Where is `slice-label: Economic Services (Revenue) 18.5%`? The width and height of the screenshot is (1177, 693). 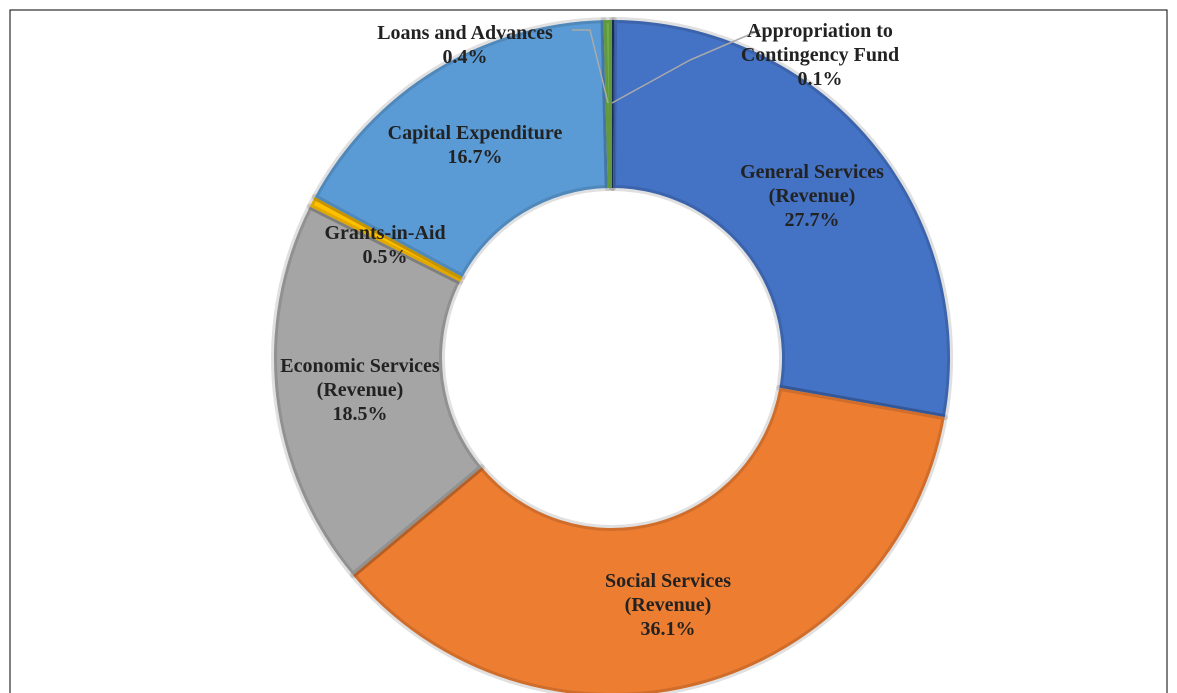
slice-label: Economic Services (Revenue) 18.5% is located at coordinates (360, 390).